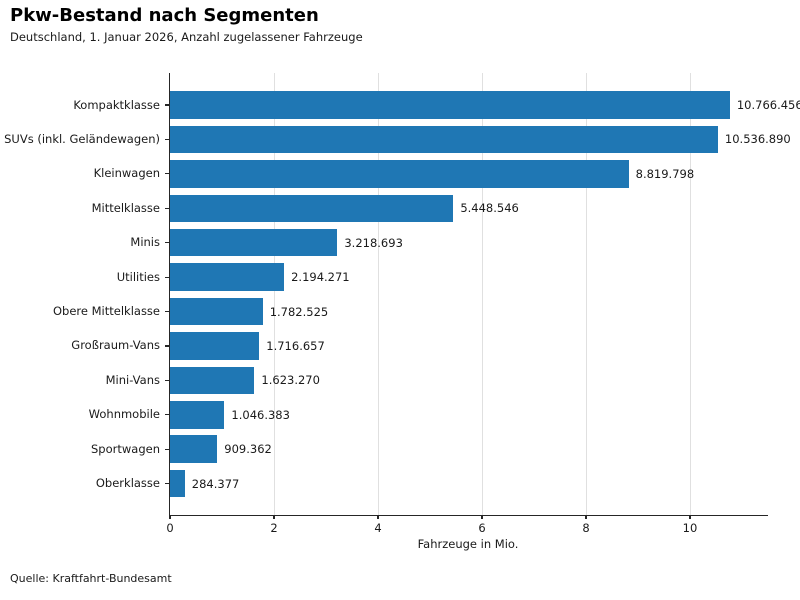 This screenshot has height=600, width=800. What do you see at coordinates (378, 528) in the screenshot?
I see `x-tick-label-4: 4` at bounding box center [378, 528].